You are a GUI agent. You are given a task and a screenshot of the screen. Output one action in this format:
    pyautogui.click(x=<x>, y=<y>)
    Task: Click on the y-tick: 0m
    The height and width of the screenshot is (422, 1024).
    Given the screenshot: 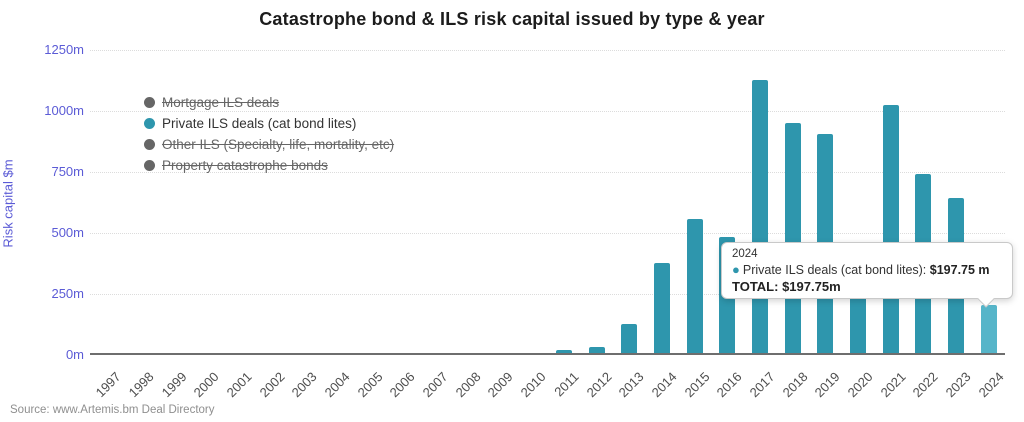 What is the action you would take?
    pyautogui.click(x=74, y=354)
    